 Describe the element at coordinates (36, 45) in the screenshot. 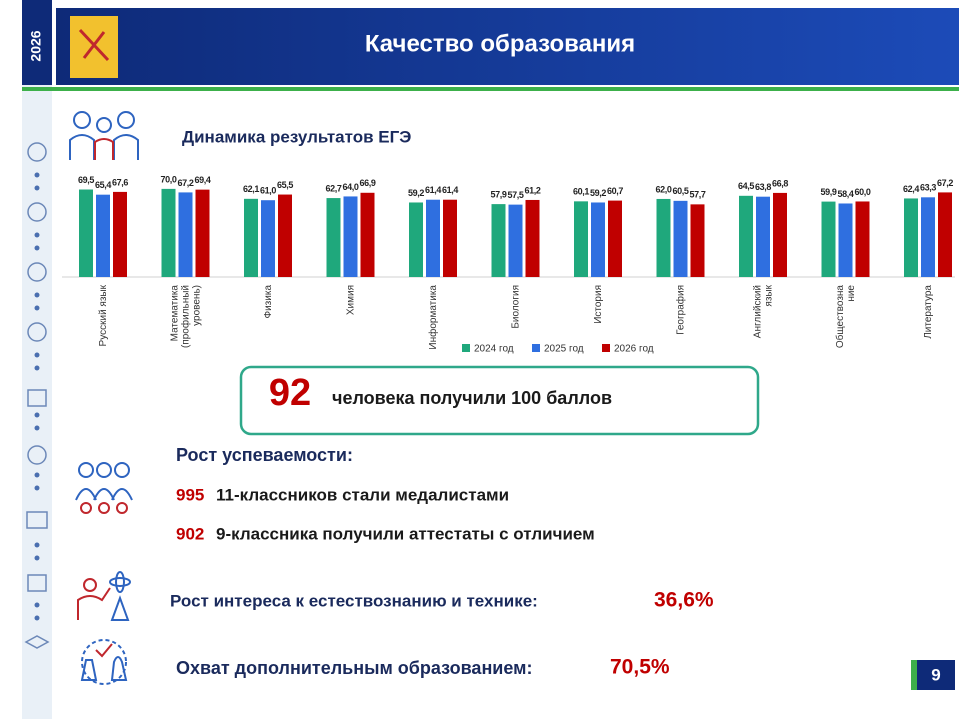

I see `year: 2026` at that location.